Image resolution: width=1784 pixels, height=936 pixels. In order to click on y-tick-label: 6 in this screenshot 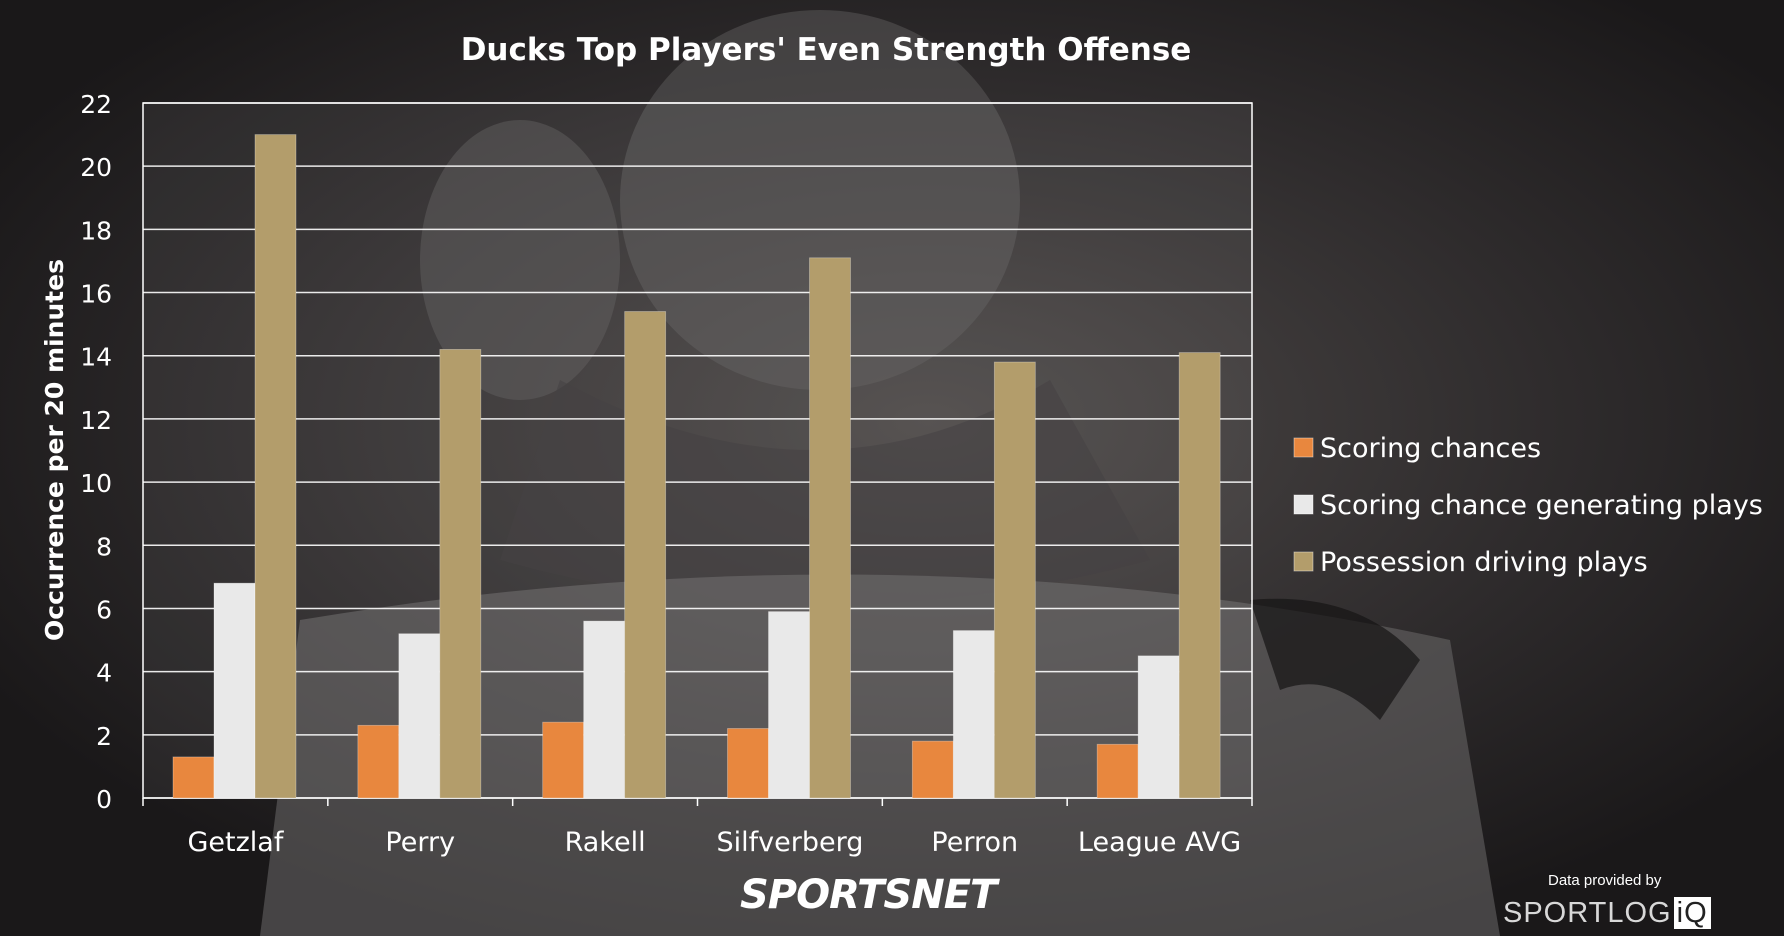, I will do `click(104, 609)`.